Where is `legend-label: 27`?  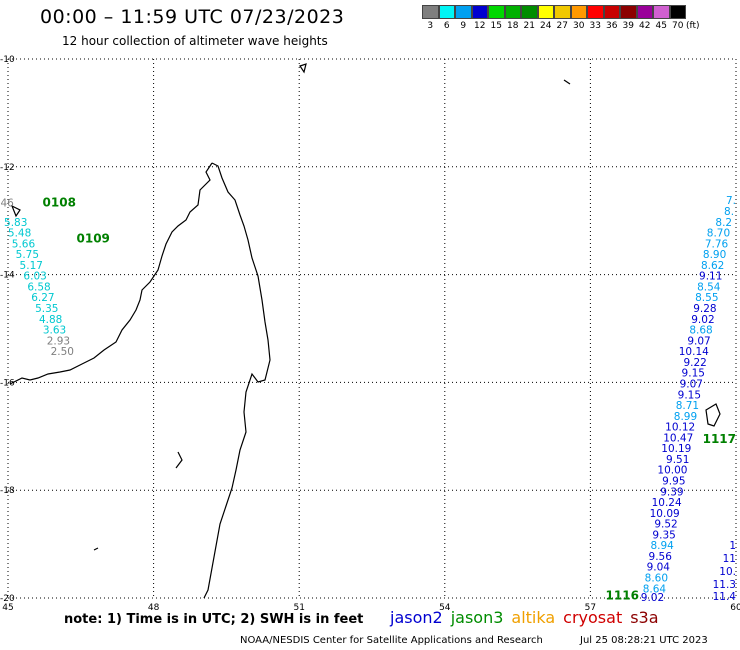
legend-label: 27 is located at coordinates (562, 26).